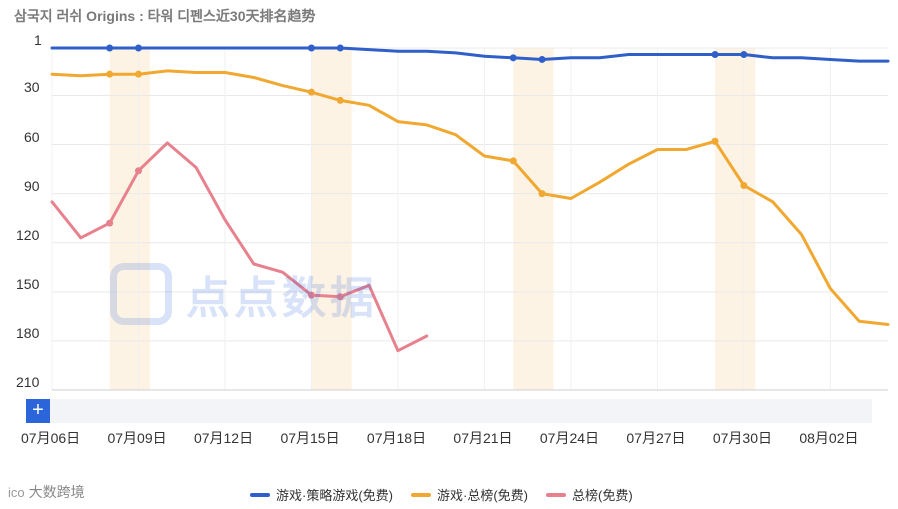  Describe the element at coordinates (482, 495) in the screenshot. I see `legend-label: 游戏·总榜(免费)` at that location.